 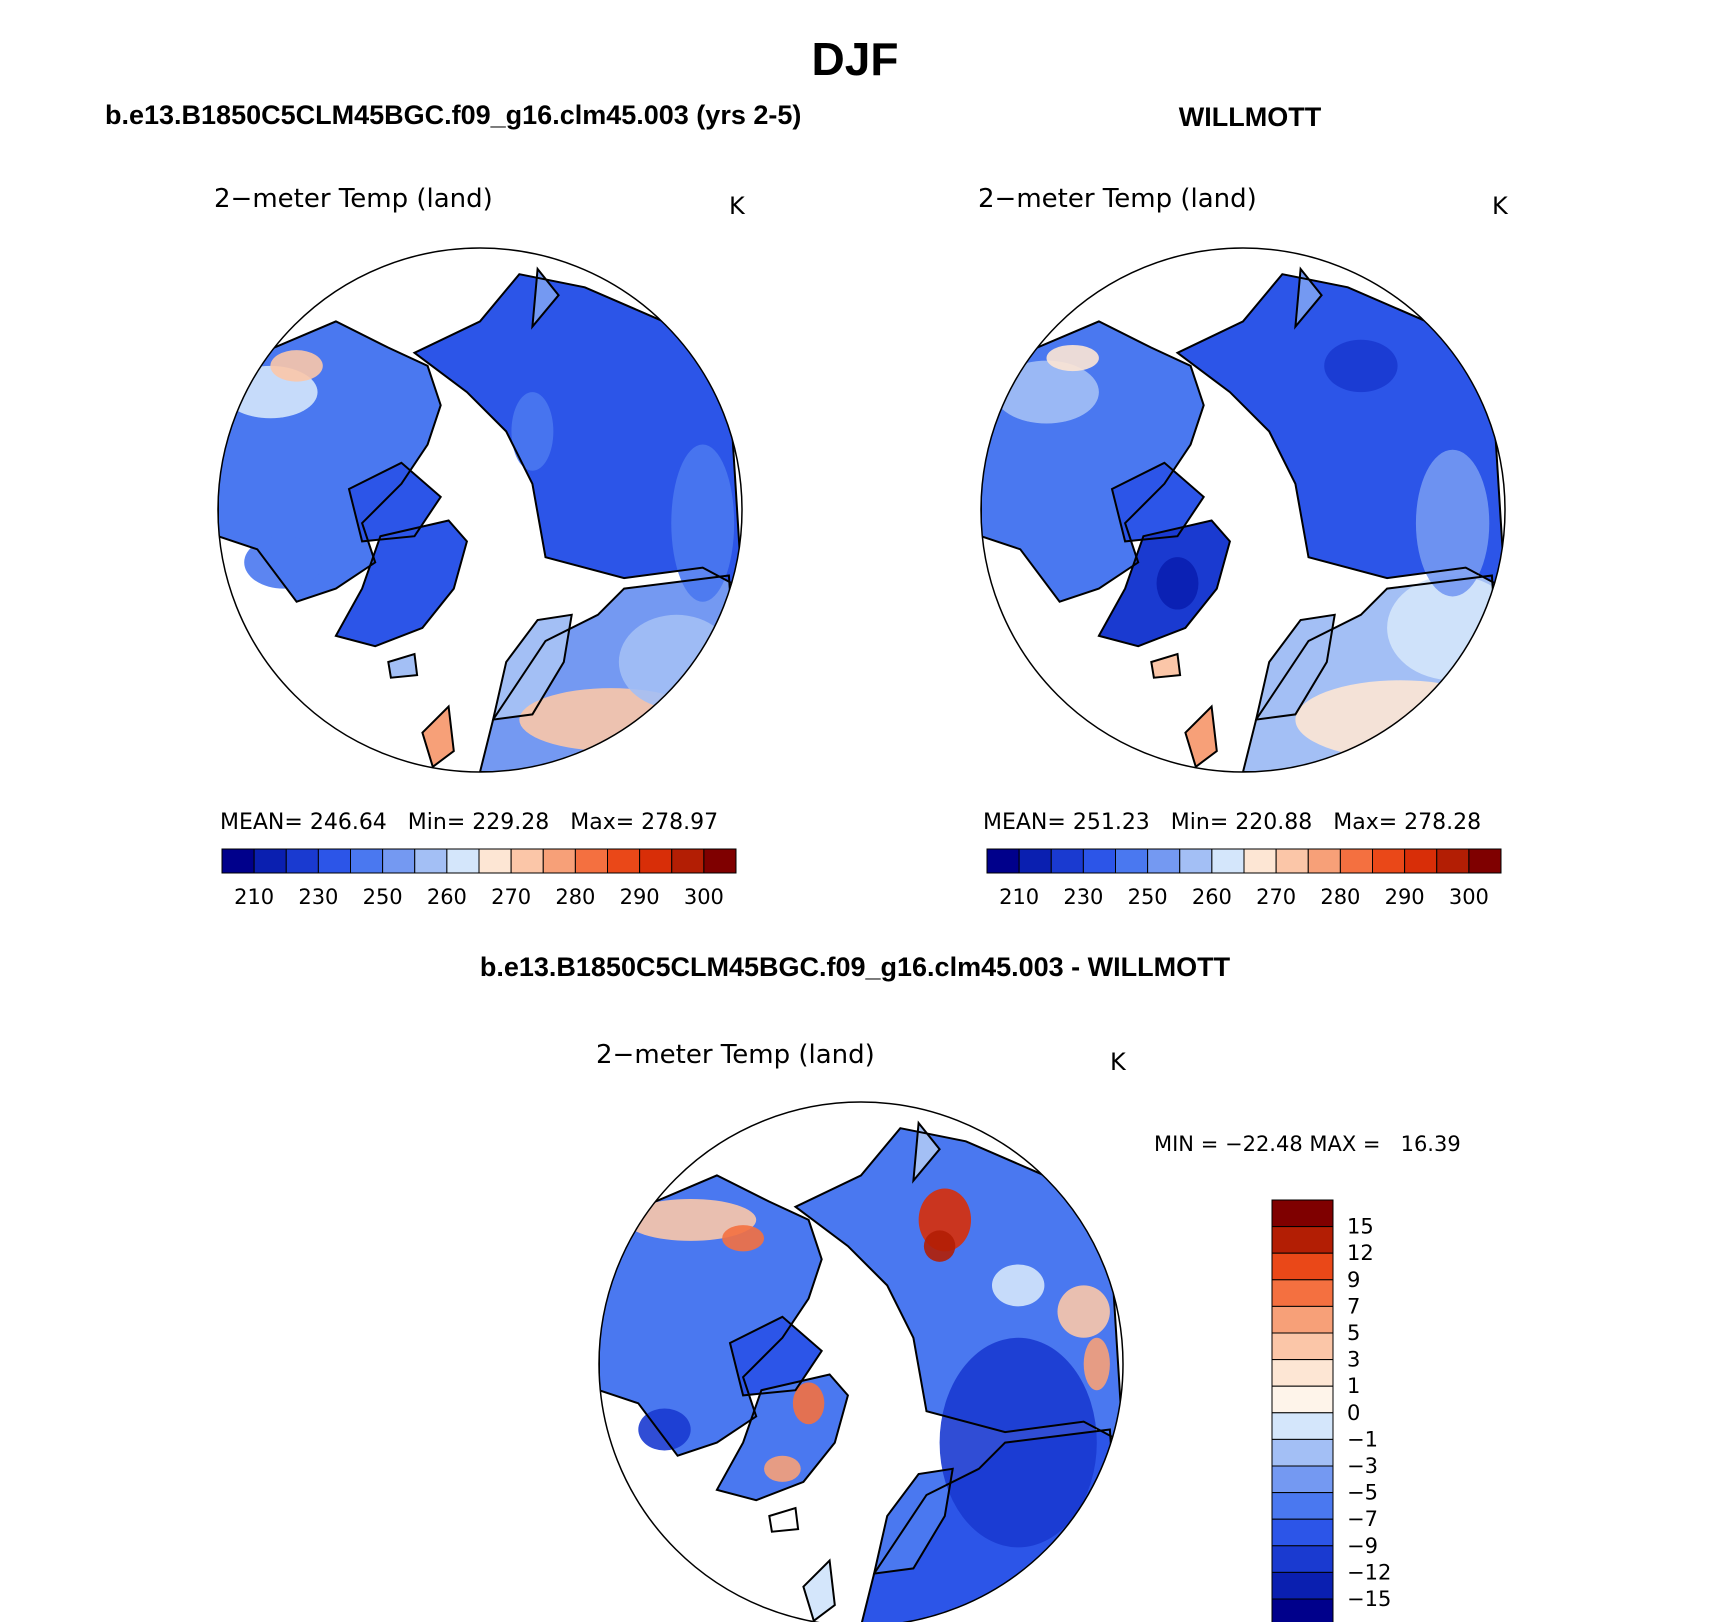 I want to click on panel3-land-kam, so click(x=926, y=1152).